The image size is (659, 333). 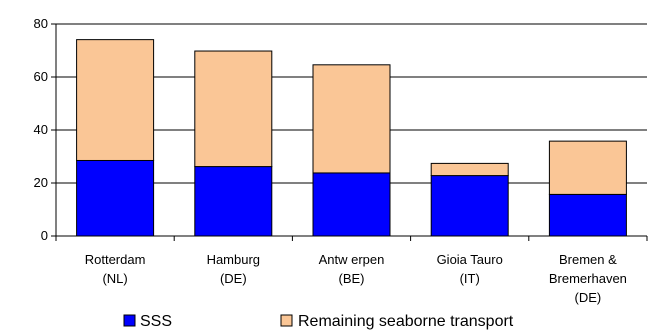 I want to click on legend: SSS Remaining seaborne transport, so click(x=318, y=321).